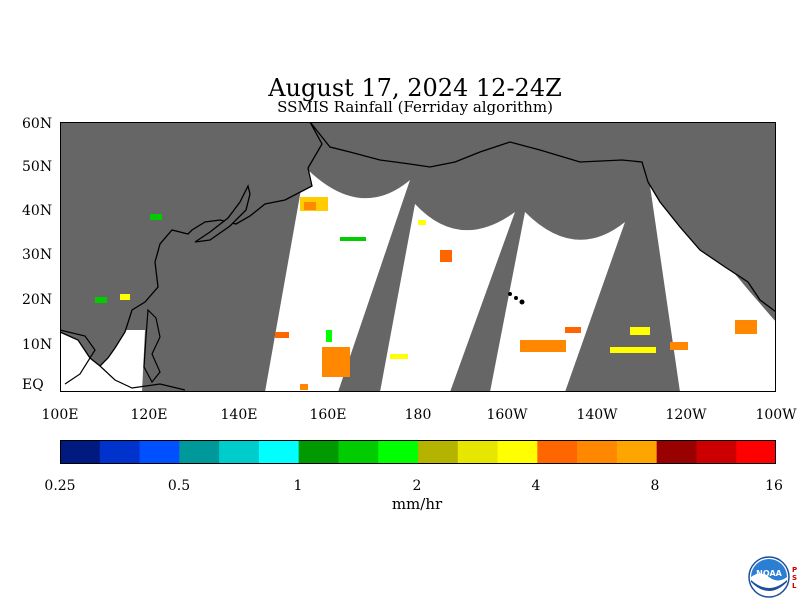 The width and height of the screenshot is (800, 600). Describe the element at coordinates (795, 578) in the screenshot. I see `psl-mark: PSL` at that location.